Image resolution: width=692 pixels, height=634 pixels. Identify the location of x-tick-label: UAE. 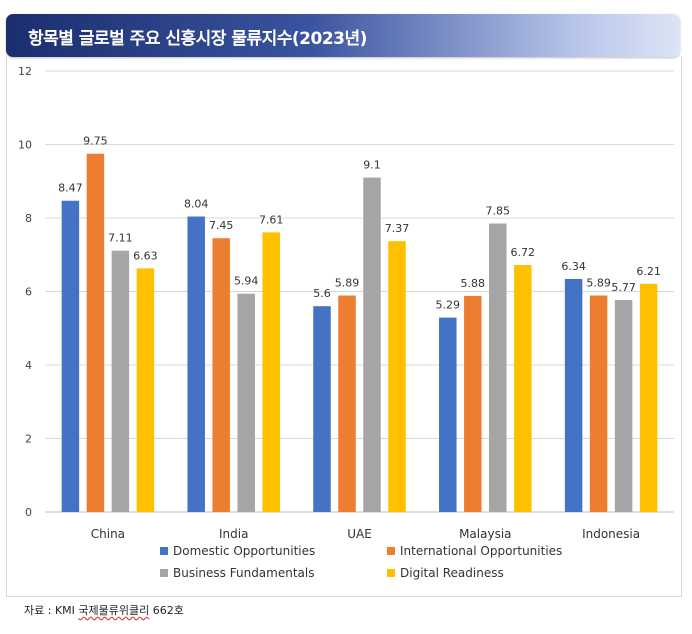
(359, 534).